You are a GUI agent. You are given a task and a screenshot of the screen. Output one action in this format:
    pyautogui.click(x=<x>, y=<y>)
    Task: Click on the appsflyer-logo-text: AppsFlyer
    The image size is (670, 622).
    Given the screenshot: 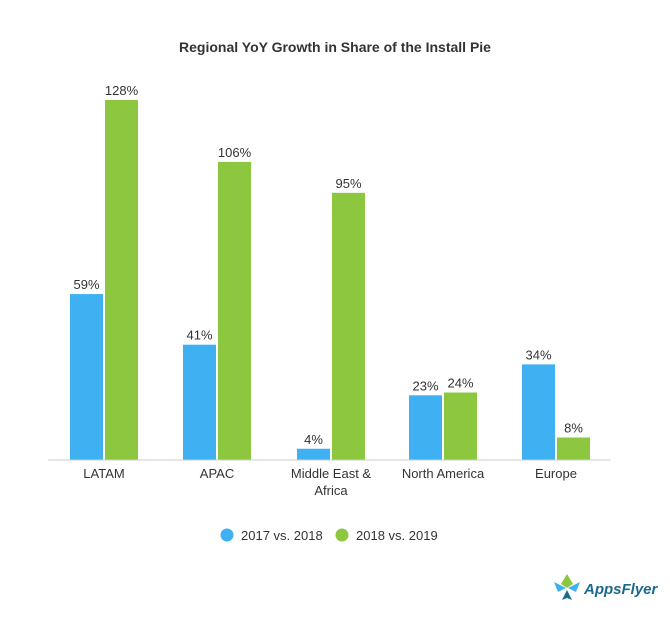 What is the action you would take?
    pyautogui.click(x=621, y=589)
    